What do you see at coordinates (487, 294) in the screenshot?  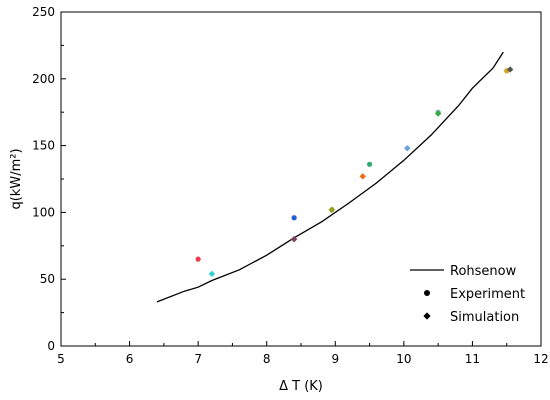 I see `legend-label: Experiment` at bounding box center [487, 294].